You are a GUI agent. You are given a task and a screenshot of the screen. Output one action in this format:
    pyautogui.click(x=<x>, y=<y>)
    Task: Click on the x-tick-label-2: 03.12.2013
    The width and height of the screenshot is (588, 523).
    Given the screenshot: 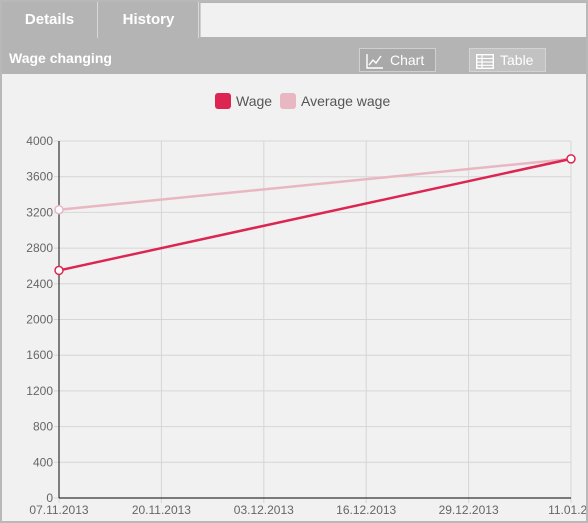 What is the action you would take?
    pyautogui.click(x=264, y=510)
    